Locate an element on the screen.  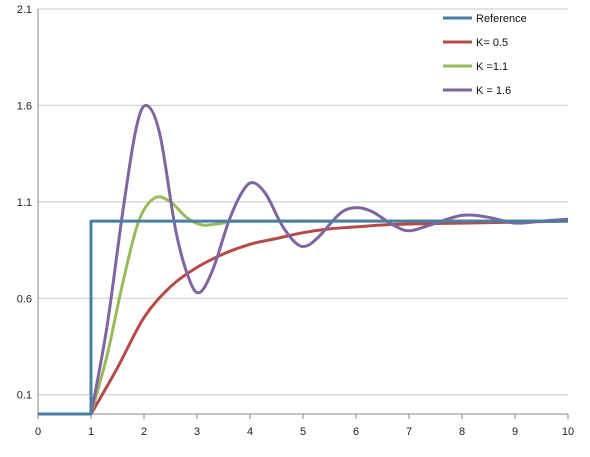
x-tick-label: 5 is located at coordinates (303, 432).